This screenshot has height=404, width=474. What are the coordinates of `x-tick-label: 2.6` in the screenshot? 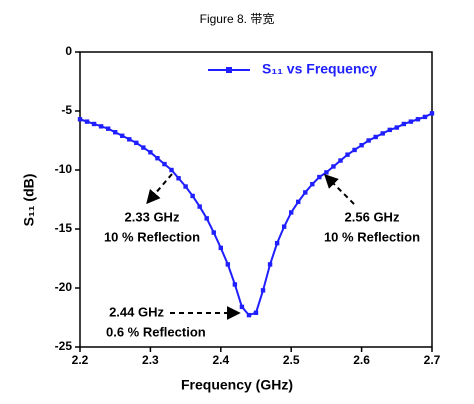 It's located at (361, 360).